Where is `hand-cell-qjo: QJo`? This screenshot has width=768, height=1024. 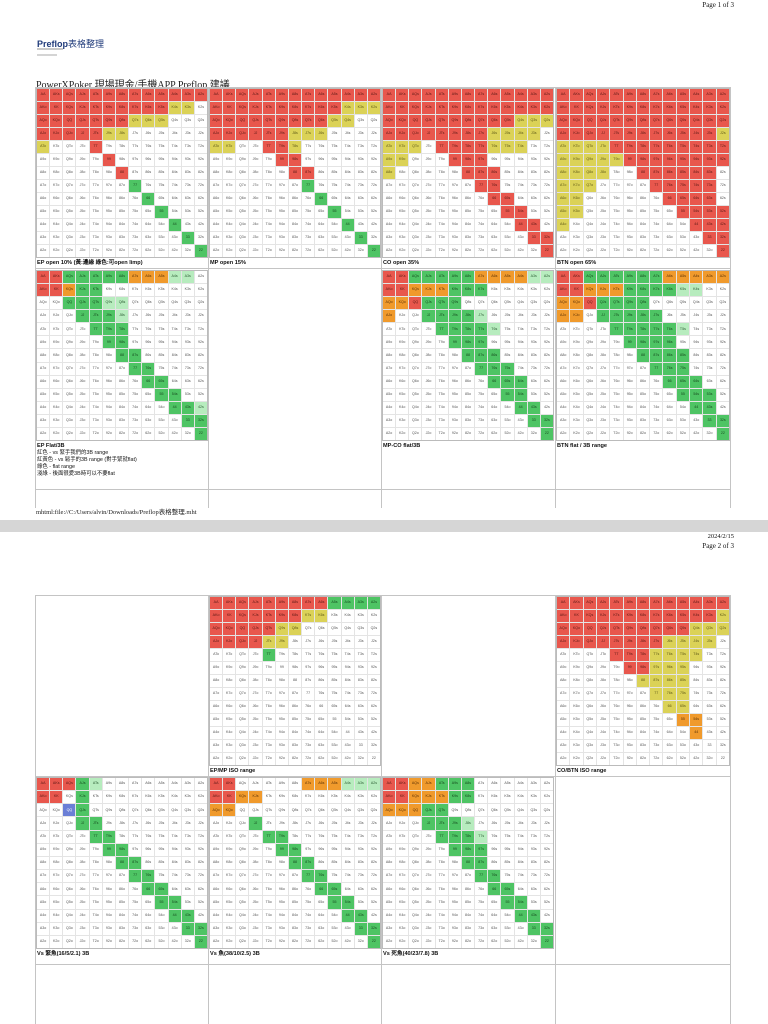
hand-cell-qjo: QJo is located at coordinates (69, 134).